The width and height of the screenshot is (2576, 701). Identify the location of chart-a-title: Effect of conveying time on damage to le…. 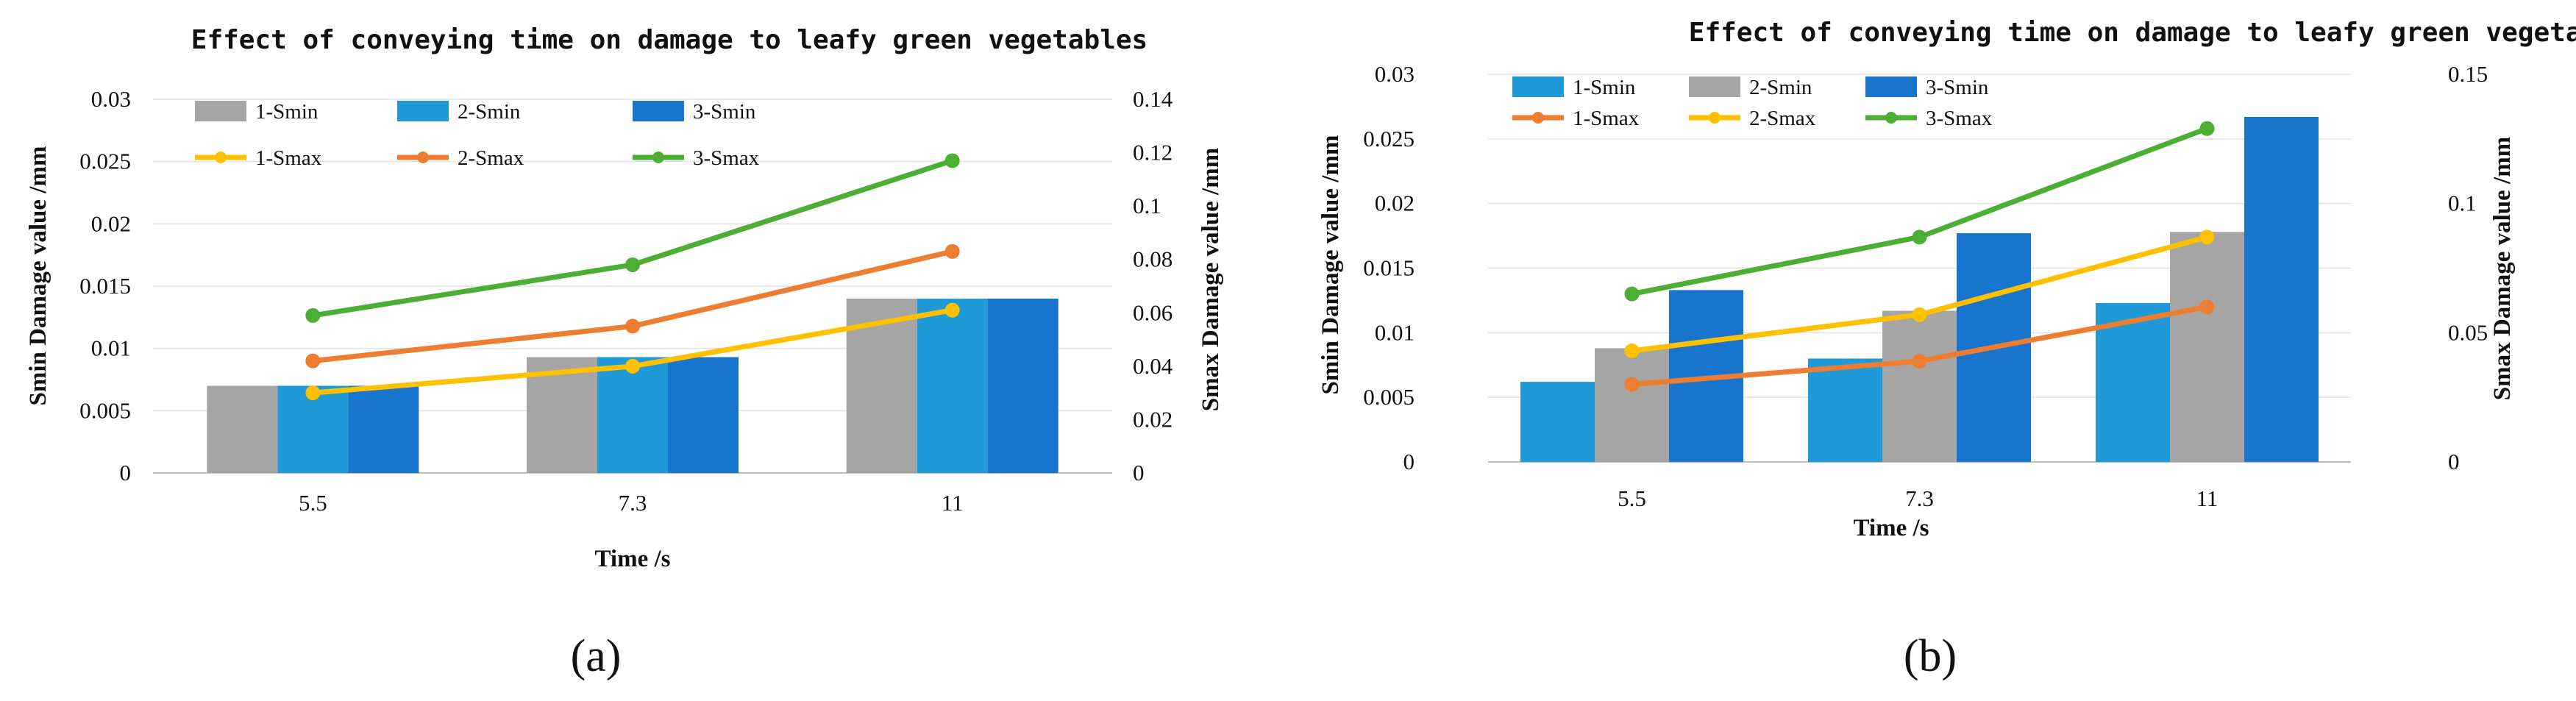
(669, 40).